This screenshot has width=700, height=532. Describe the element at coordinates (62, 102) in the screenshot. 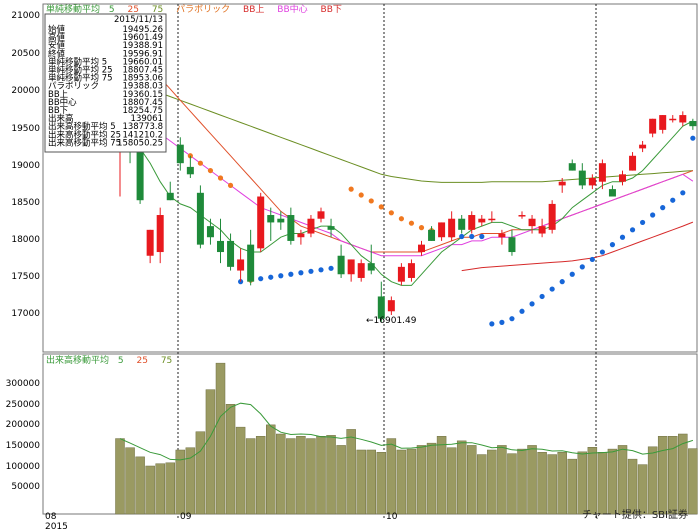

I see `info-label: BB中心` at that location.